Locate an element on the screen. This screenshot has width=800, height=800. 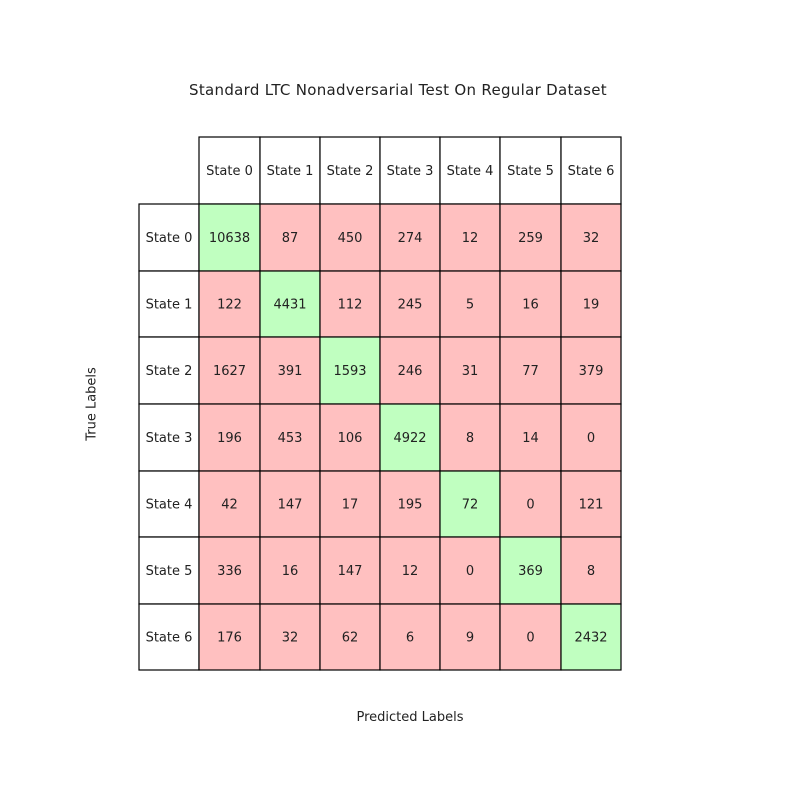
matrix-cell-5-5: 369 is located at coordinates (530, 570).